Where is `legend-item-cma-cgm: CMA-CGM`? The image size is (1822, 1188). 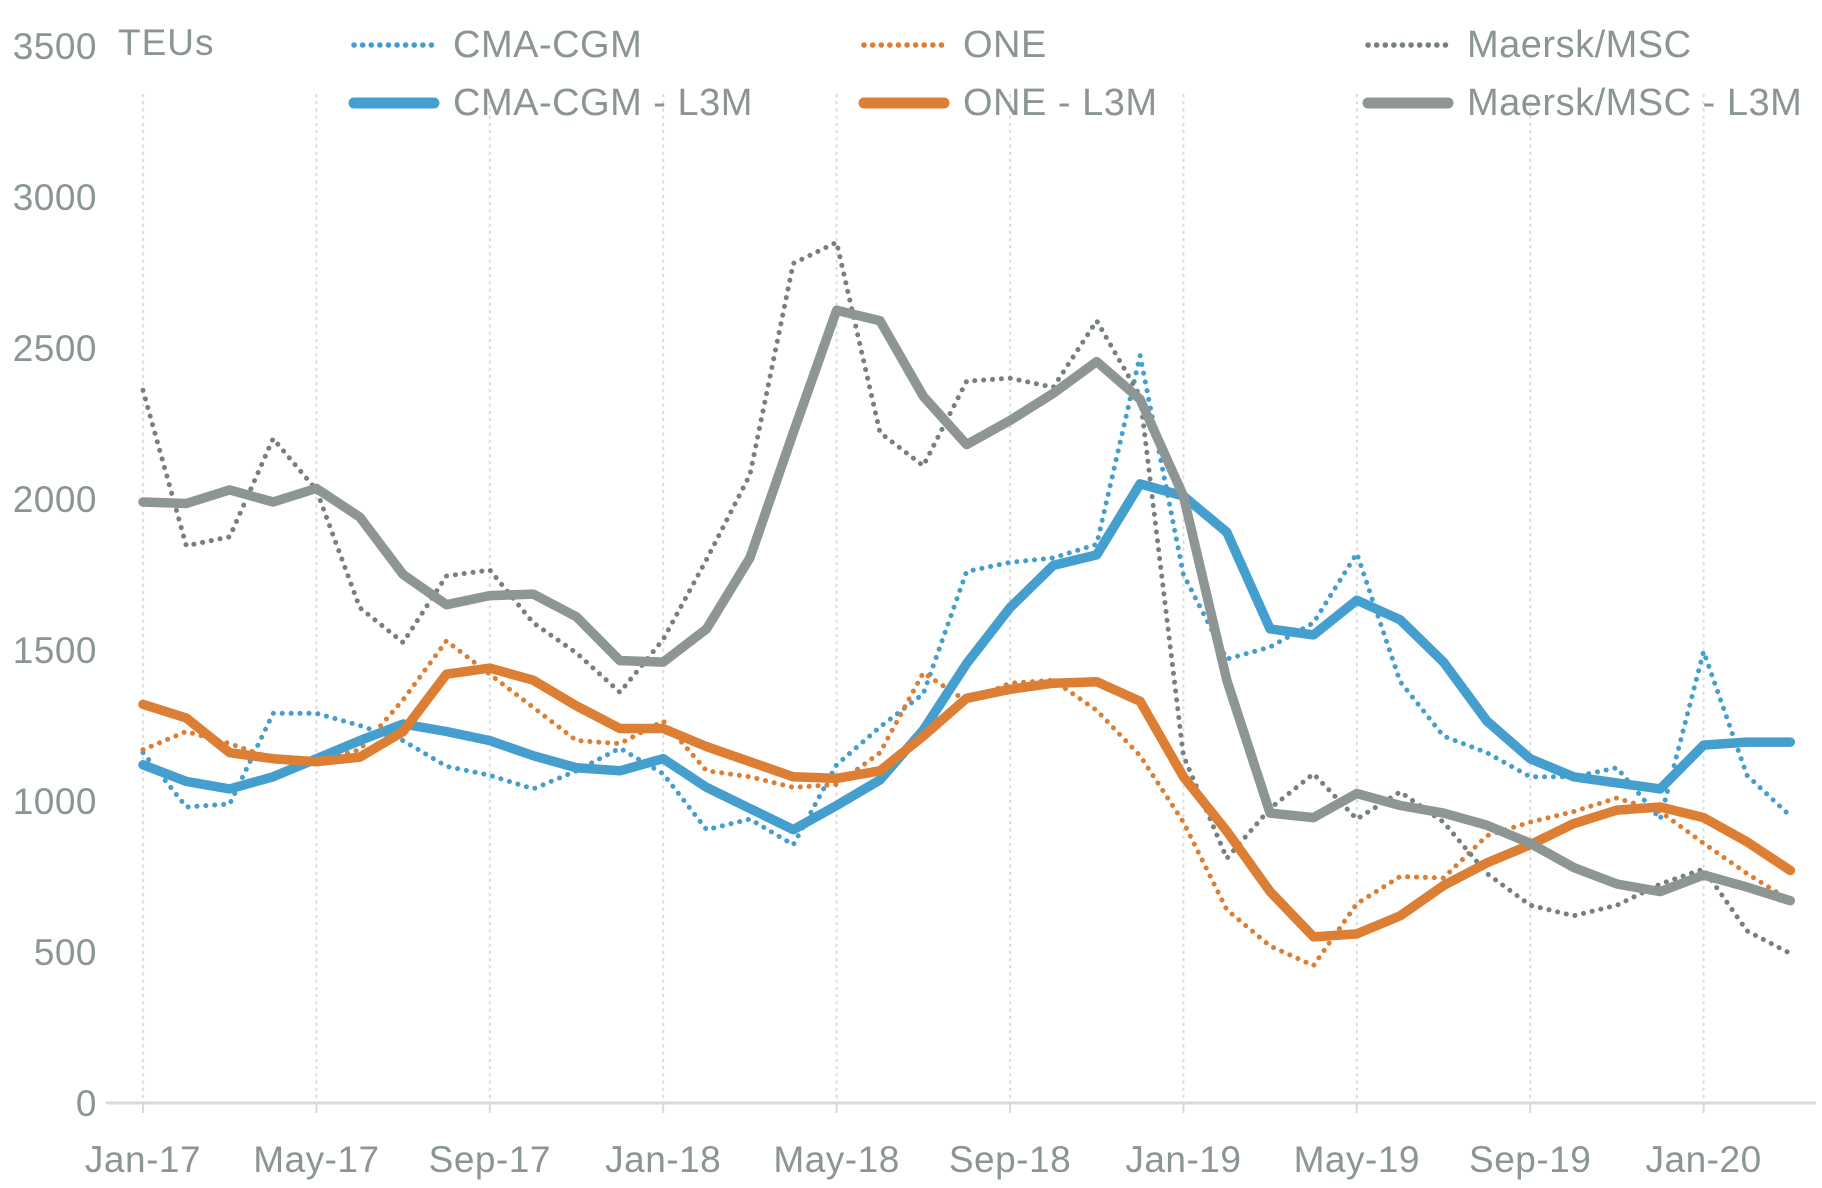
legend-item-cma-cgm: CMA-CGM is located at coordinates (495, 45).